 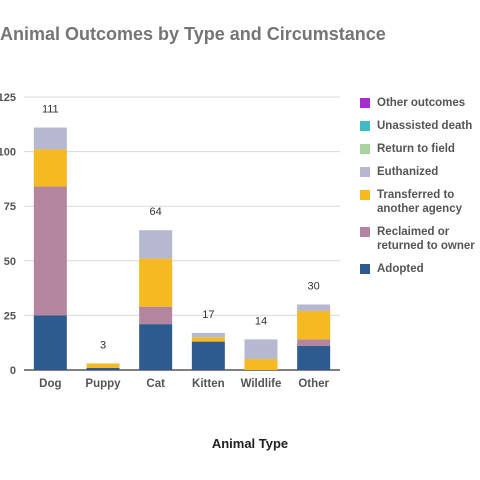 What do you see at coordinates (13, 371) in the screenshot?
I see `y-tick-label: 0` at bounding box center [13, 371].